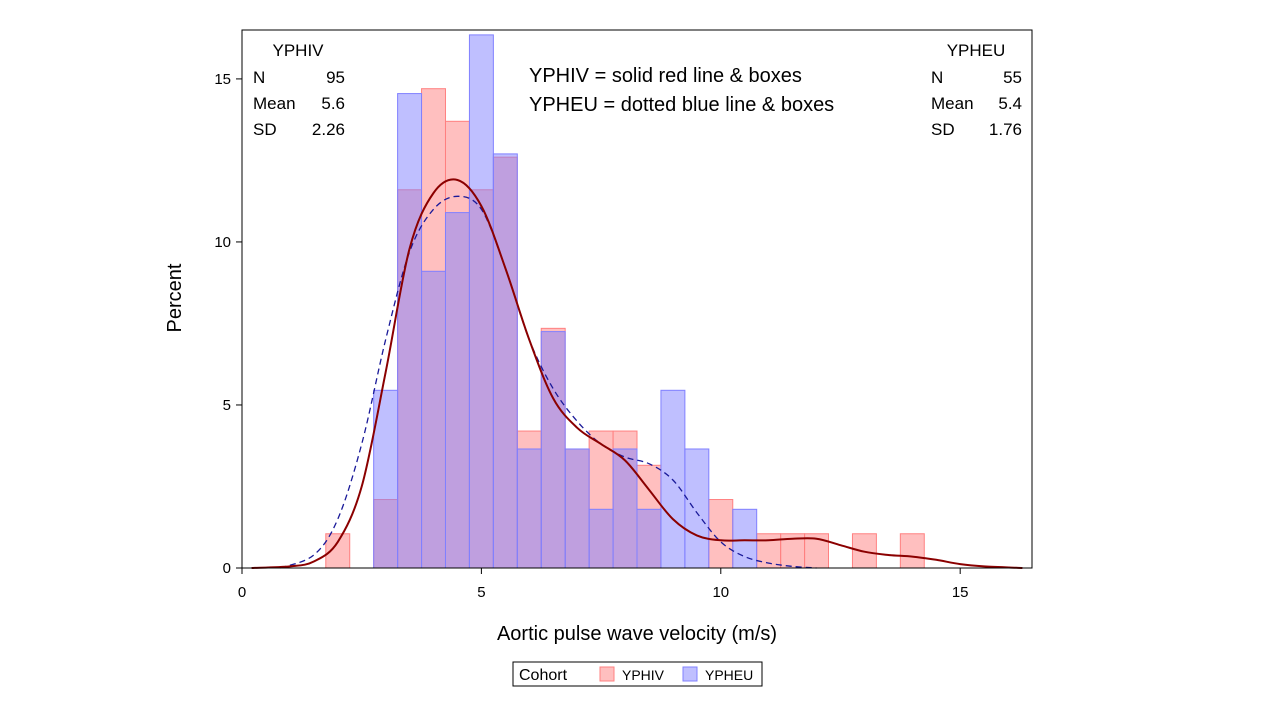 The height and width of the screenshot is (720, 1280). I want to click on y-tick-label: 10, so click(222, 242).